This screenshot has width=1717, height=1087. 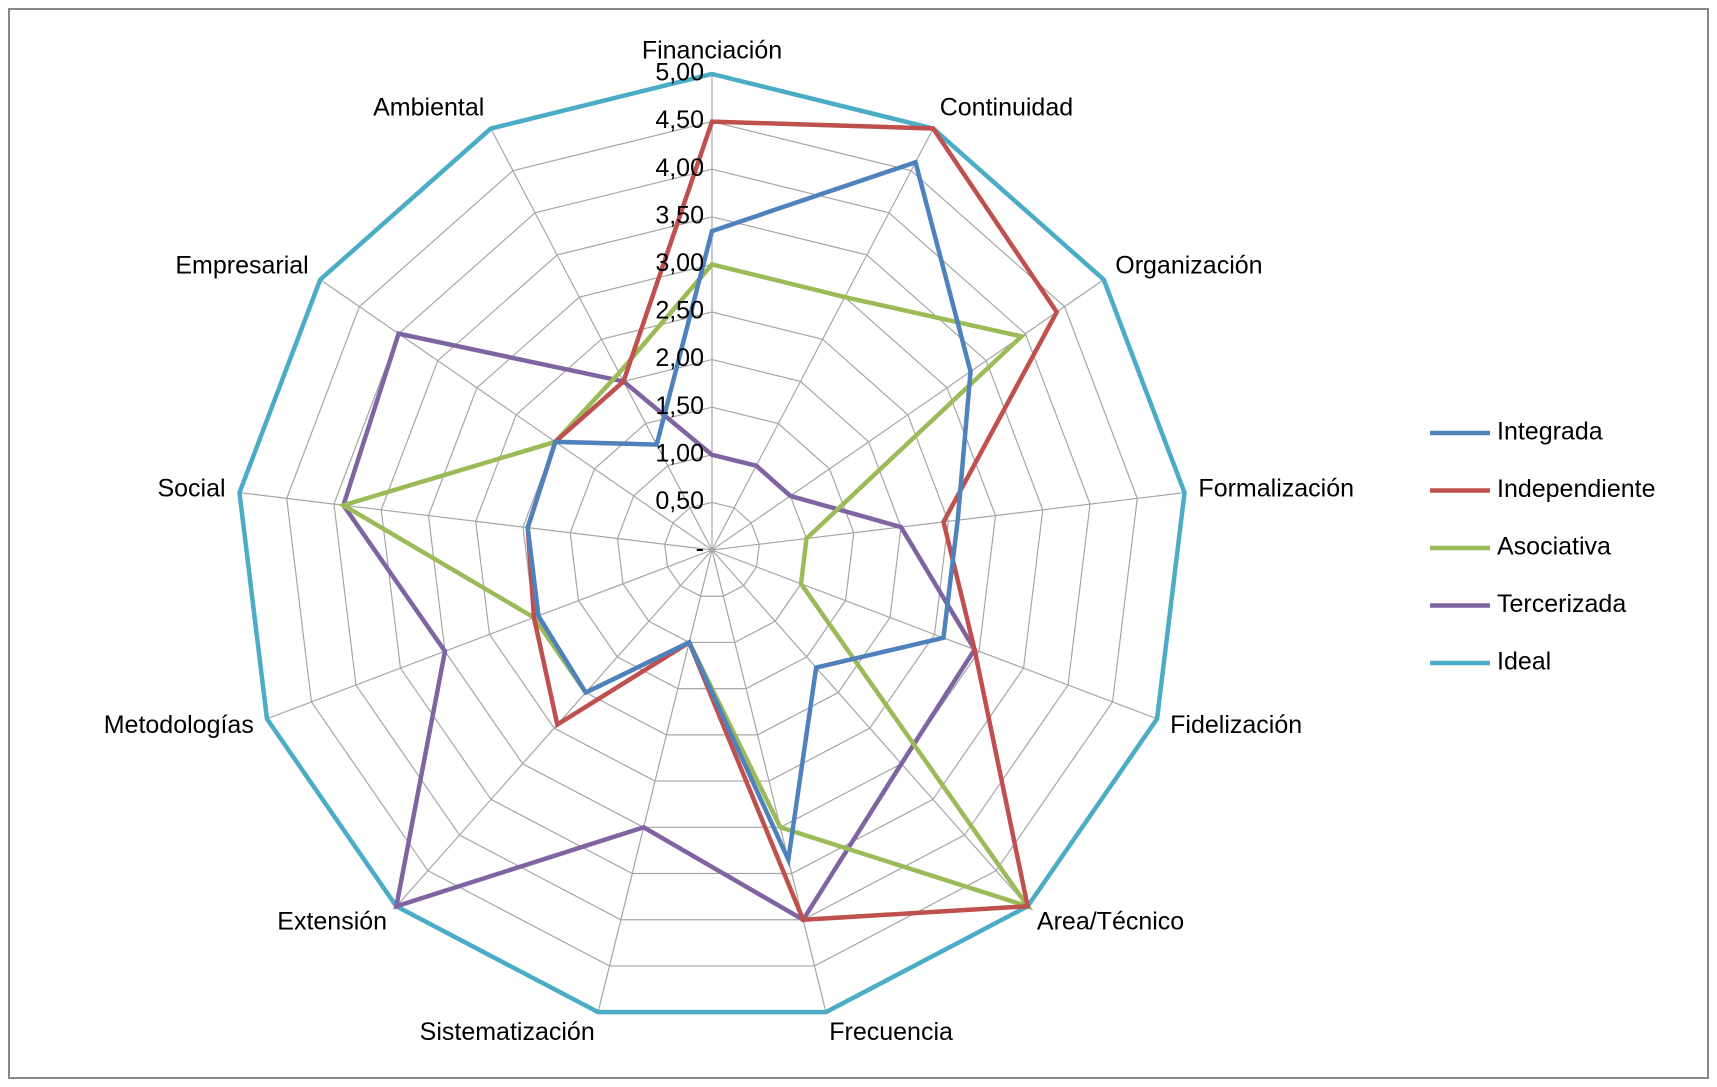 I want to click on legend-label: Tercerizada, so click(x=1561, y=604).